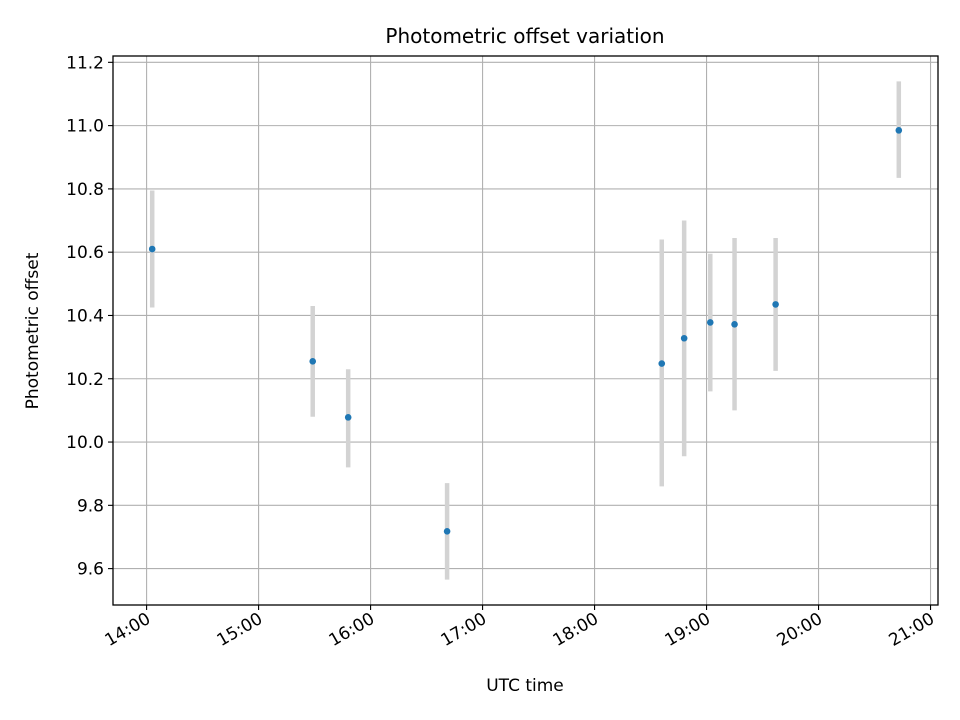 The image size is (960, 720). I want to click on y-tick-label: 10.4, so click(85, 316).